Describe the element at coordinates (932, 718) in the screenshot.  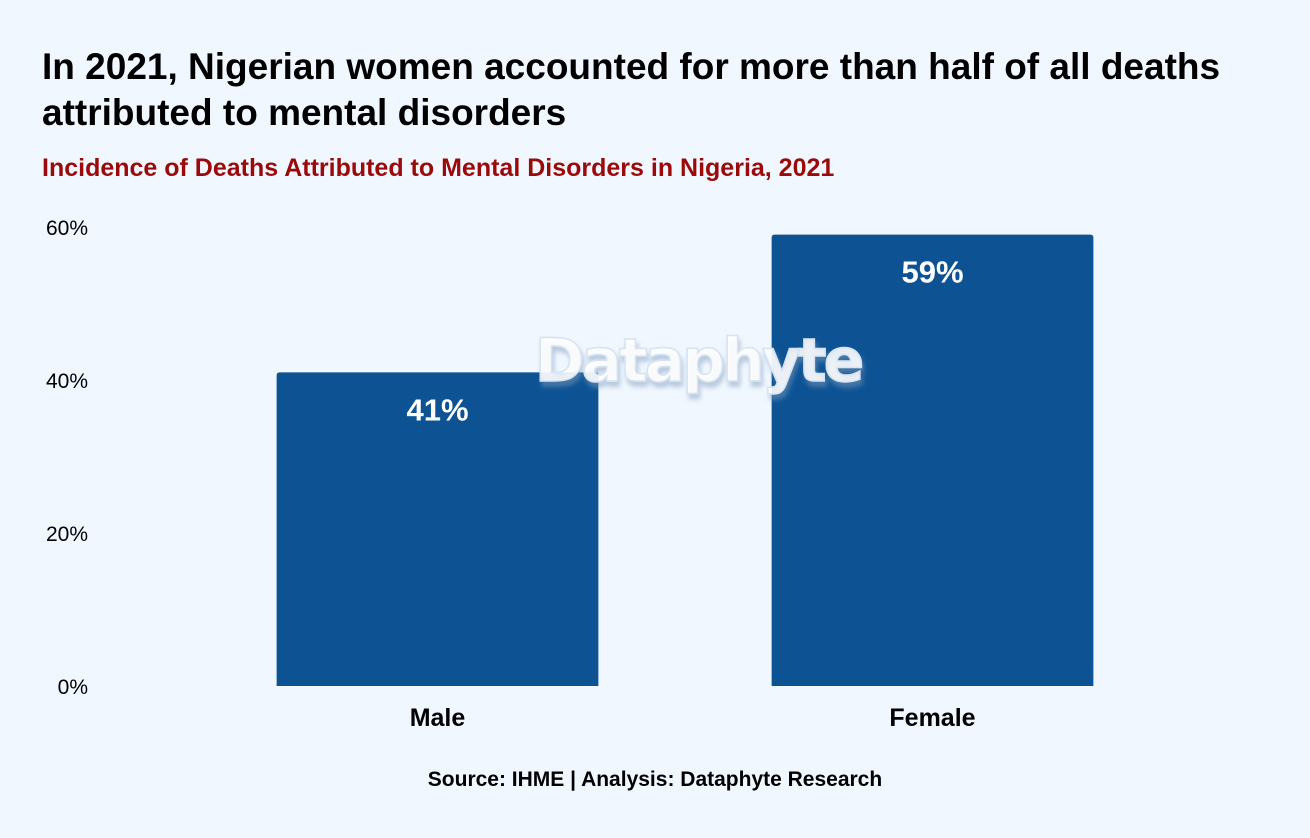
I see `x-tick-label: Female` at that location.